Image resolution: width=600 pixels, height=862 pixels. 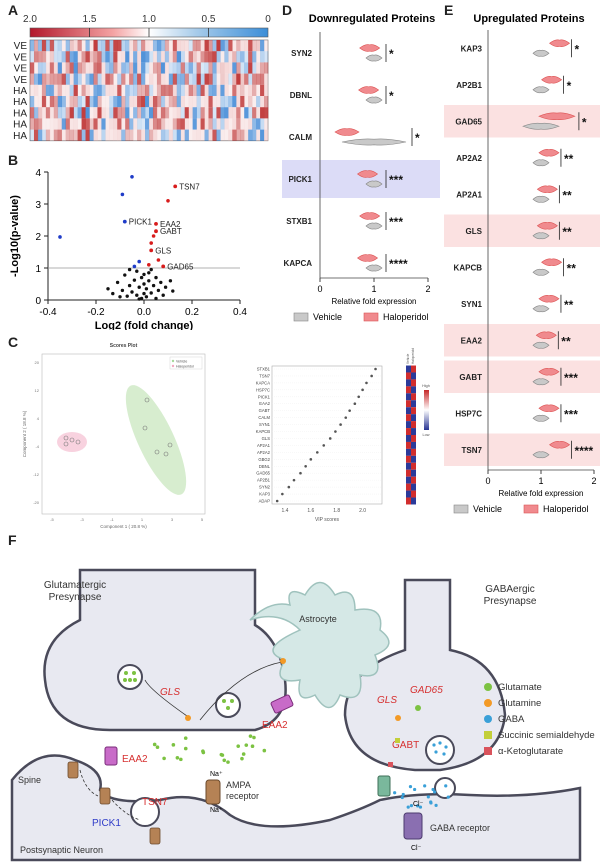 What do you see at coordinates (37, 362) in the screenshot?
I see `score-y-tick: 20` at bounding box center [37, 362].